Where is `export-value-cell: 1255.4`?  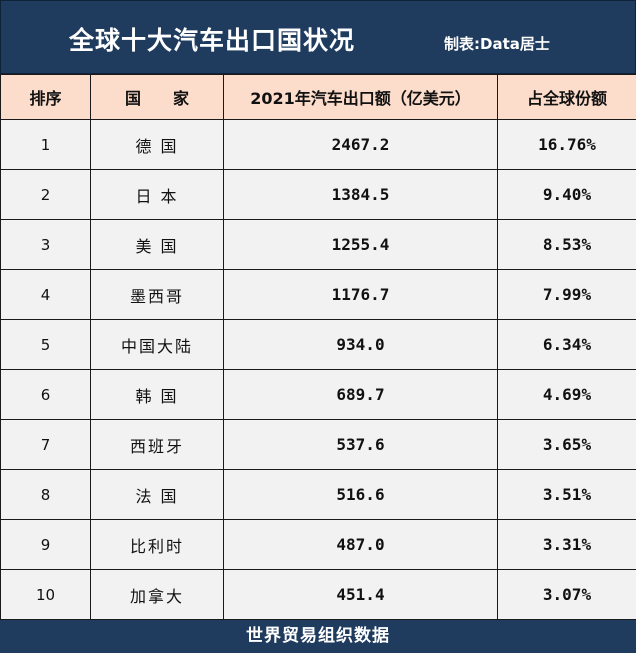 export-value-cell: 1255.4 is located at coordinates (360, 244).